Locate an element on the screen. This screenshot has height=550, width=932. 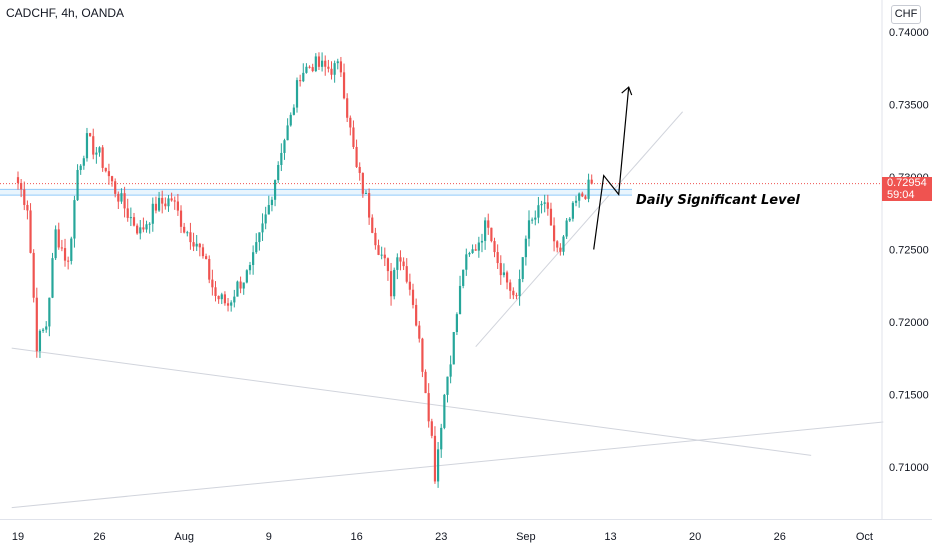
date-tick-label: 26 is located at coordinates (99, 537).